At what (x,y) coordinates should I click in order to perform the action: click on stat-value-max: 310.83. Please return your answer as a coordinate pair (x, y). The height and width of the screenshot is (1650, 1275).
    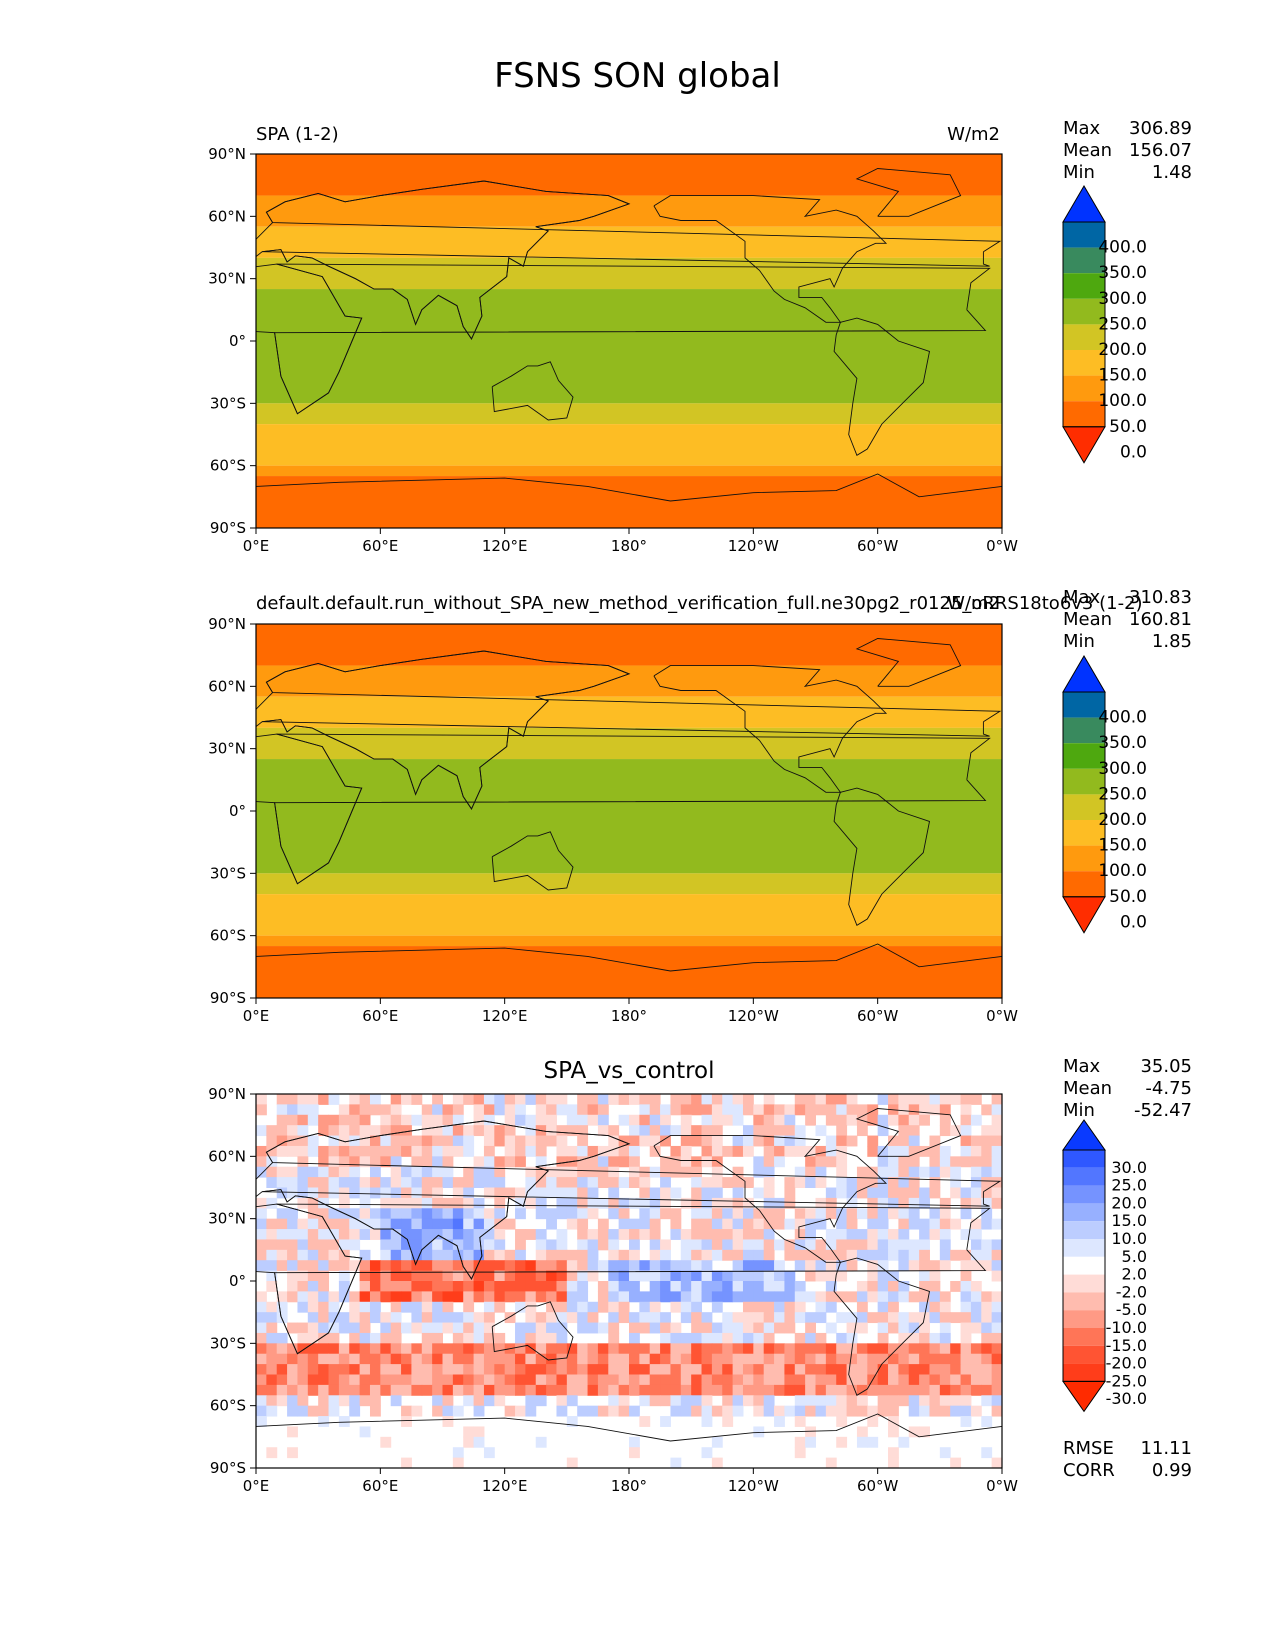
    Looking at the image, I should click on (1160, 597).